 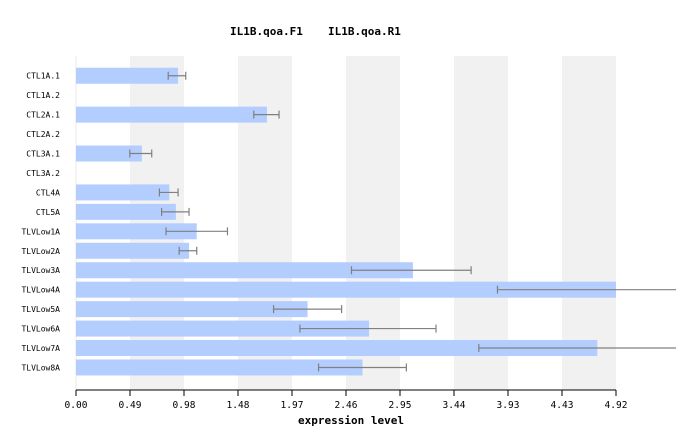 I want to click on category-label: TLVLow1A, so click(x=40, y=231).